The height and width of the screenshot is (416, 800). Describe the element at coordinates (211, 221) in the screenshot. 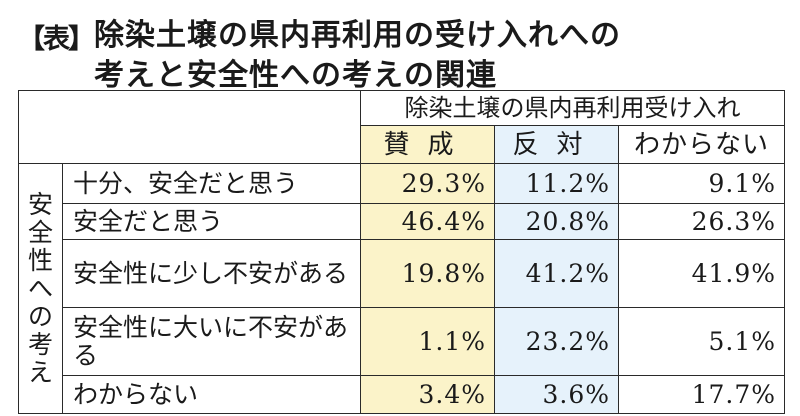

I see `row-label: 安全だと思う` at that location.